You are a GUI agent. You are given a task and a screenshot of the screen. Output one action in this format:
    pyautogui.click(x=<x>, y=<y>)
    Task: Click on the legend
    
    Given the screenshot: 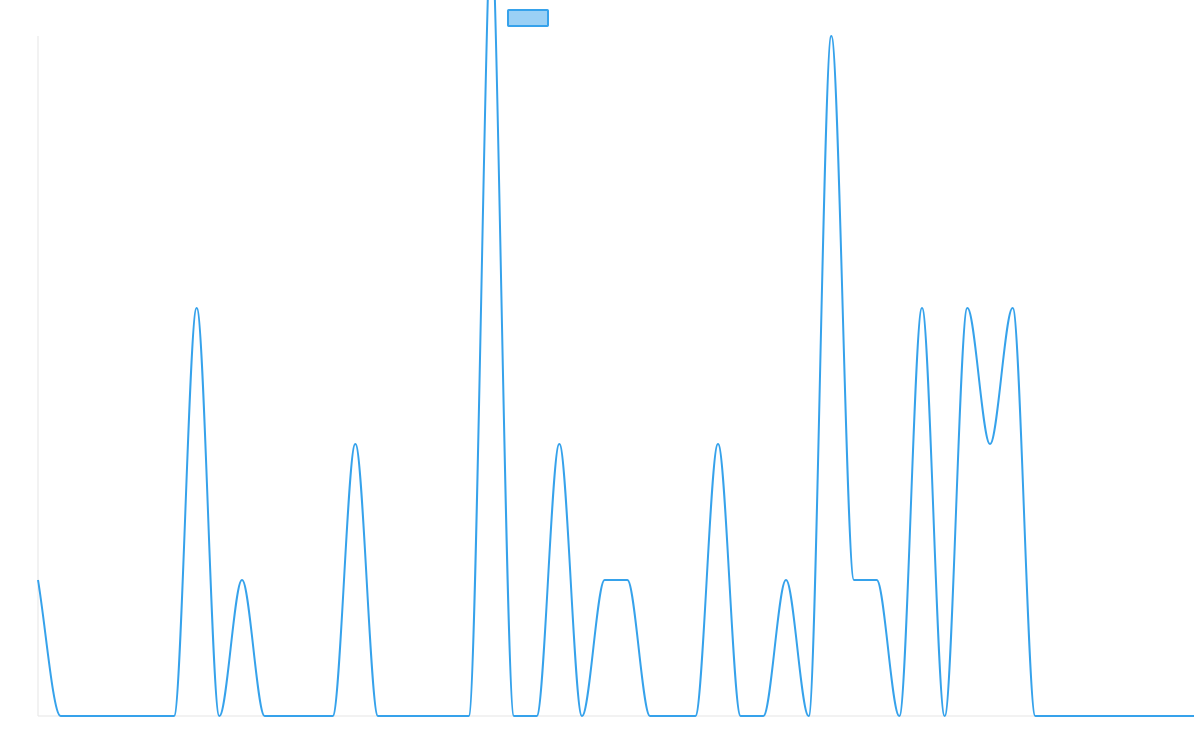 What is the action you would take?
    pyautogui.click(x=528, y=18)
    